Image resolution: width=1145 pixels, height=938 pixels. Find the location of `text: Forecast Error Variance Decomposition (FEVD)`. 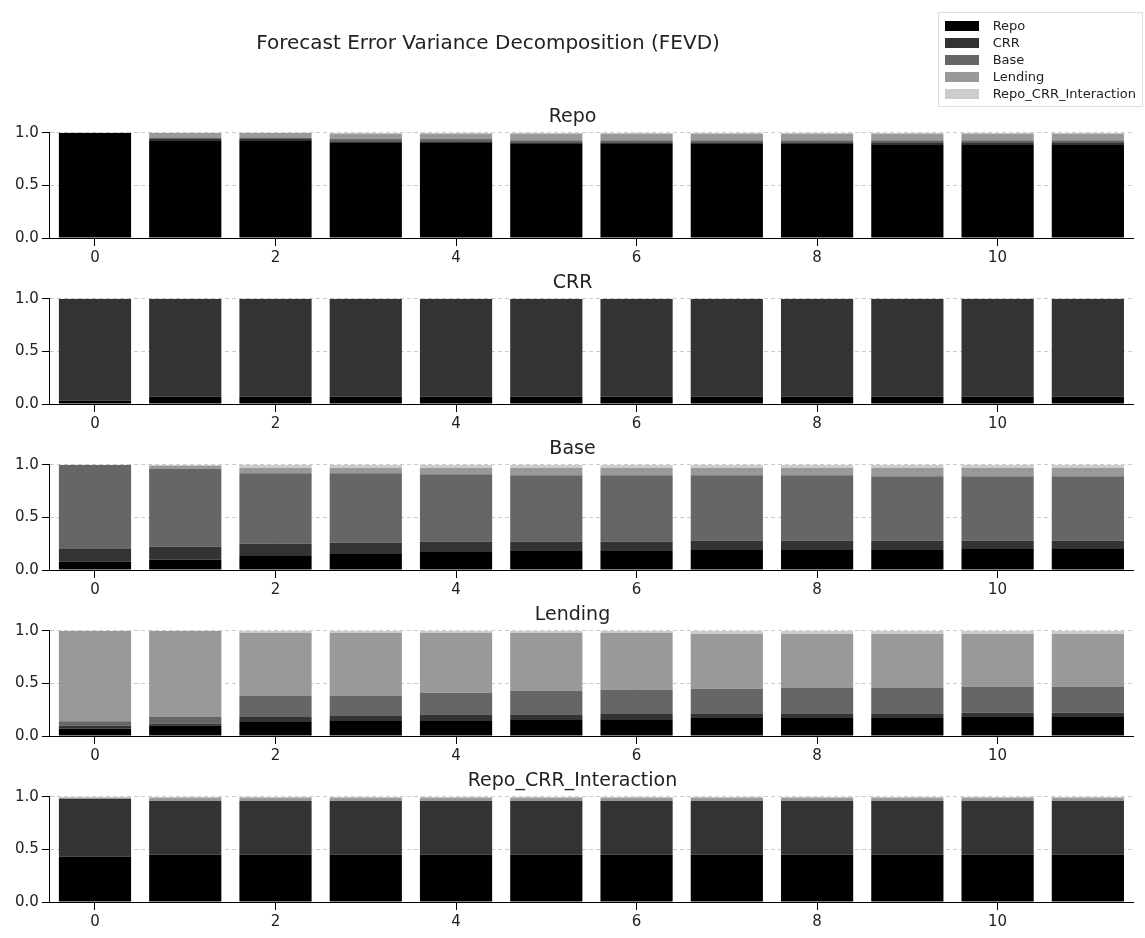

text: Forecast Error Variance Decomposition (FEVD) is located at coordinates (488, 42).